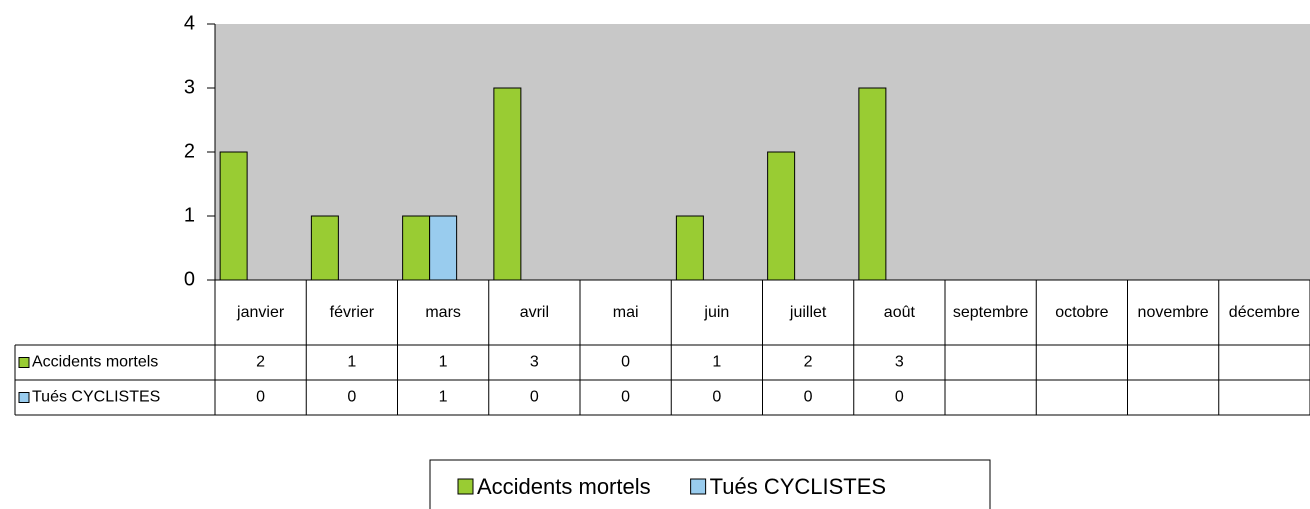 Image resolution: width=1310 pixels, height=509 pixels. I want to click on x-tick-label: juin, so click(717, 312).